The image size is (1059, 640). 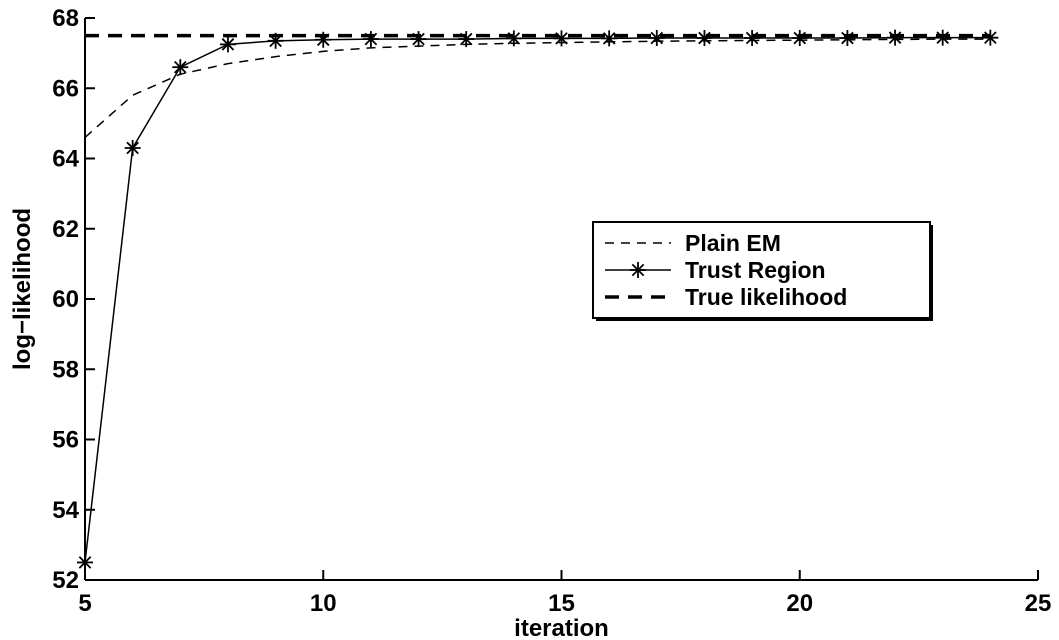 I want to click on x-tick-label: 20, so click(x=799, y=603).